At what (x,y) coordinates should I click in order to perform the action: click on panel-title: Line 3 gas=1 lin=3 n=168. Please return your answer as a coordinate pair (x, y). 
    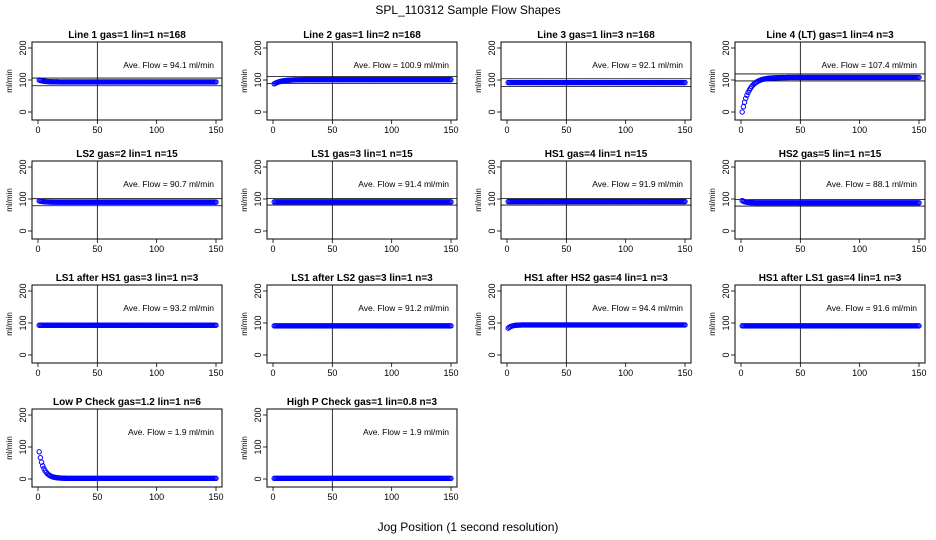
    Looking at the image, I should click on (596, 35).